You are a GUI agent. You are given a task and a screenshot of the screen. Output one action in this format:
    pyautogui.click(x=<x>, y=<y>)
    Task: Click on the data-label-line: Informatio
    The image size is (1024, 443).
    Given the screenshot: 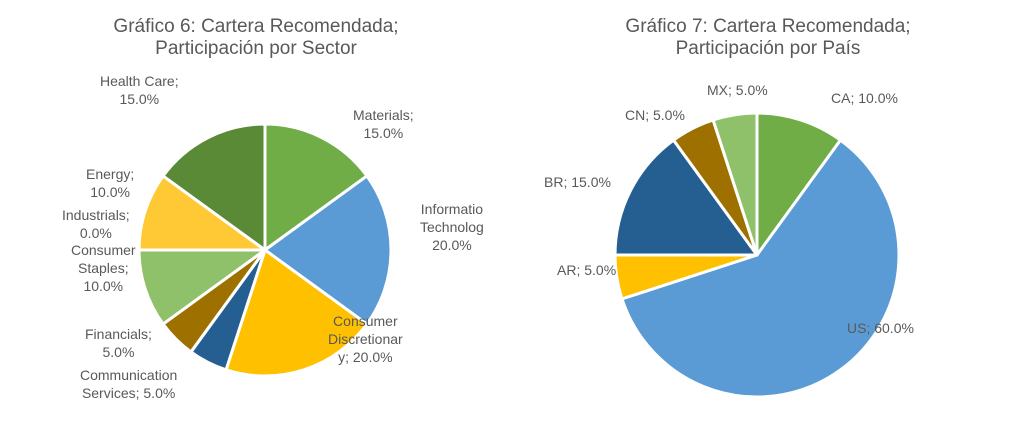 What is the action you would take?
    pyautogui.click(x=452, y=209)
    